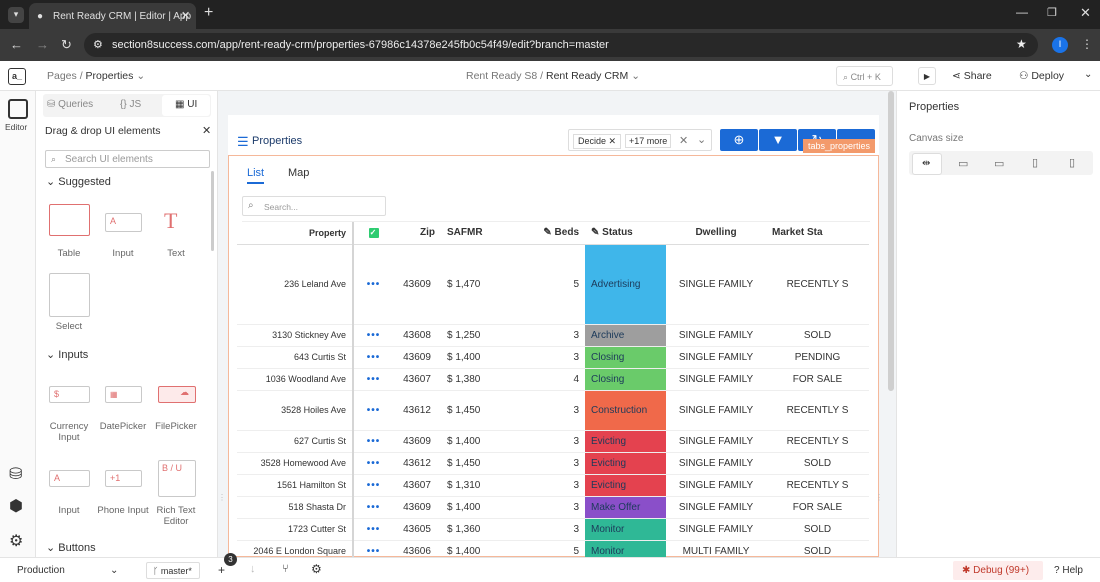 The image size is (1100, 582). Describe the element at coordinates (640, 140) in the screenshot. I see `filter-multiselect: Decide ✕ +17 more ✕ ⌄` at that location.